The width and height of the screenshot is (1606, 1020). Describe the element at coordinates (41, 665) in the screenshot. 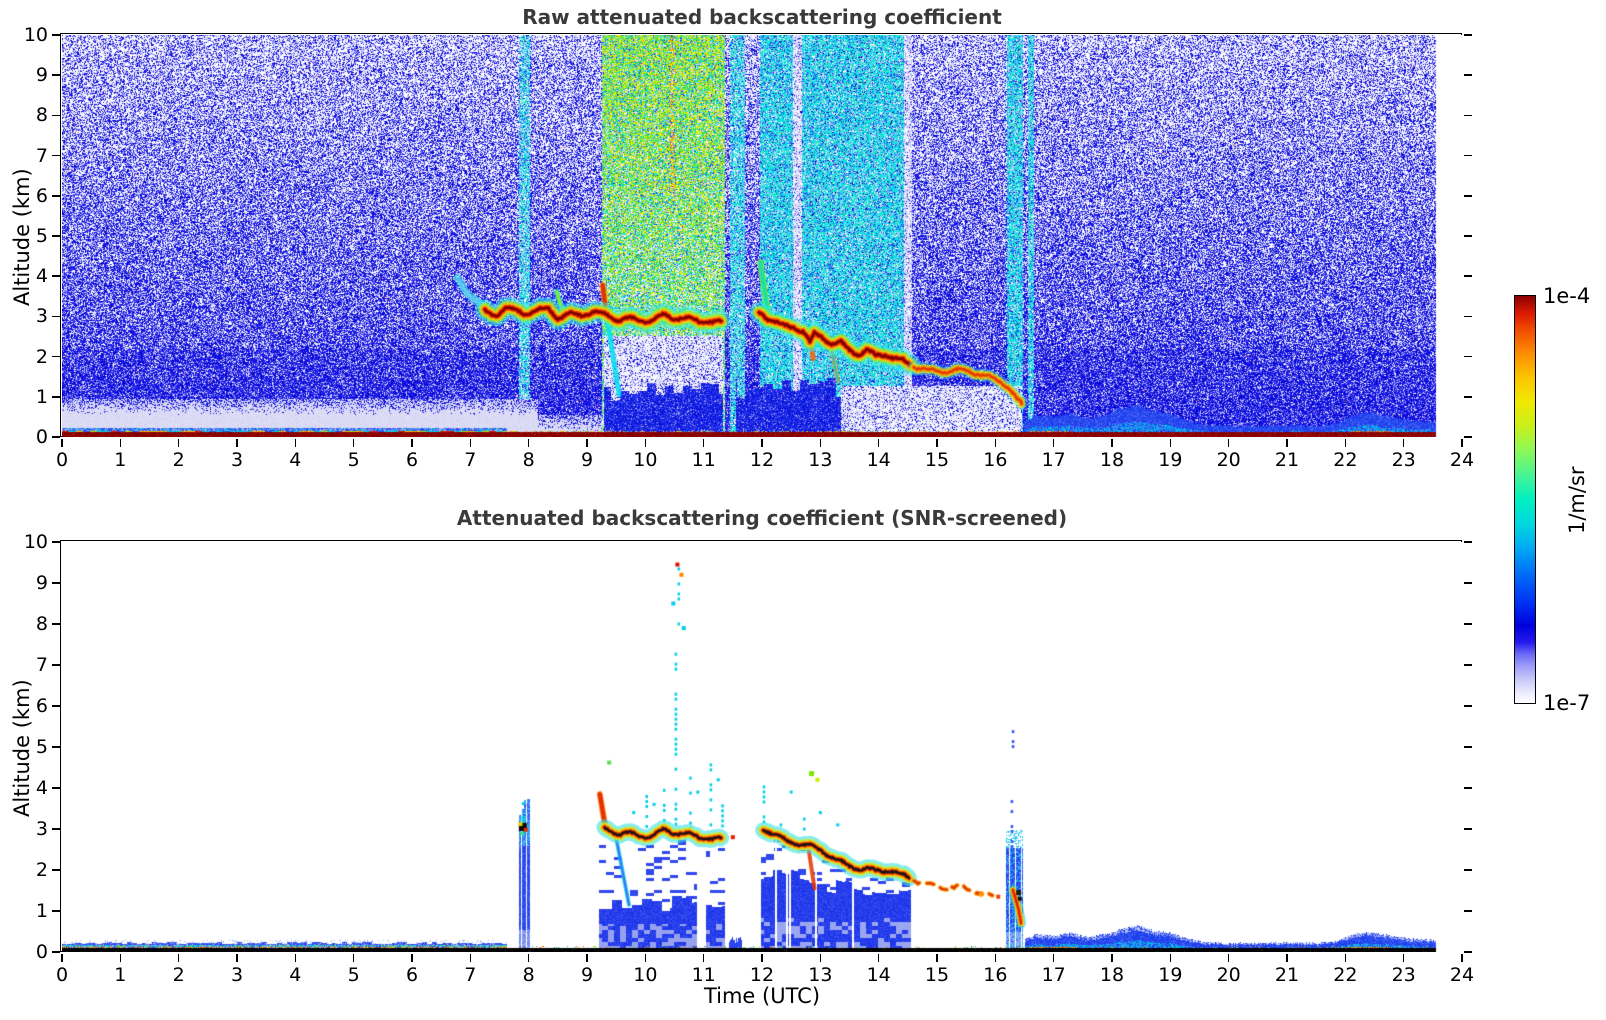

I see `y-axis-tick-label: 7` at that location.